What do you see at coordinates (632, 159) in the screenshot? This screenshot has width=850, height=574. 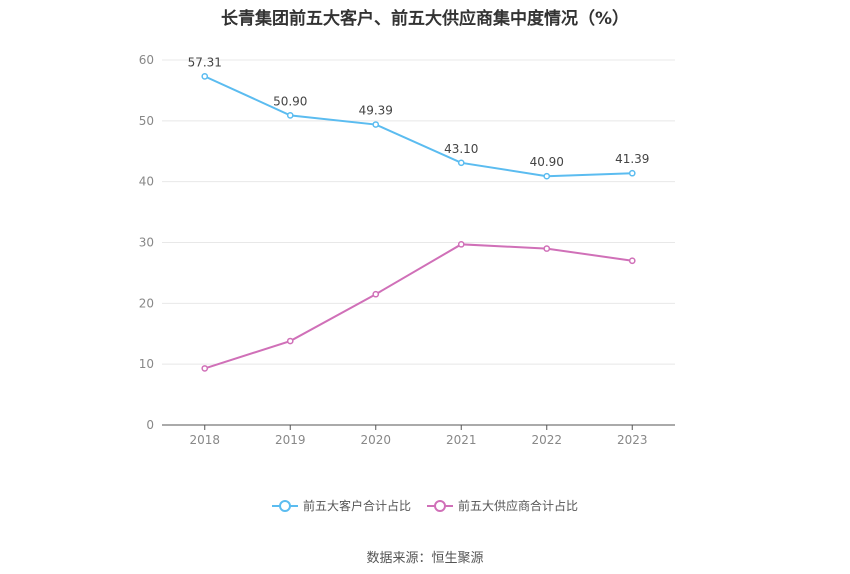 I see `data-label: 41.39` at bounding box center [632, 159].